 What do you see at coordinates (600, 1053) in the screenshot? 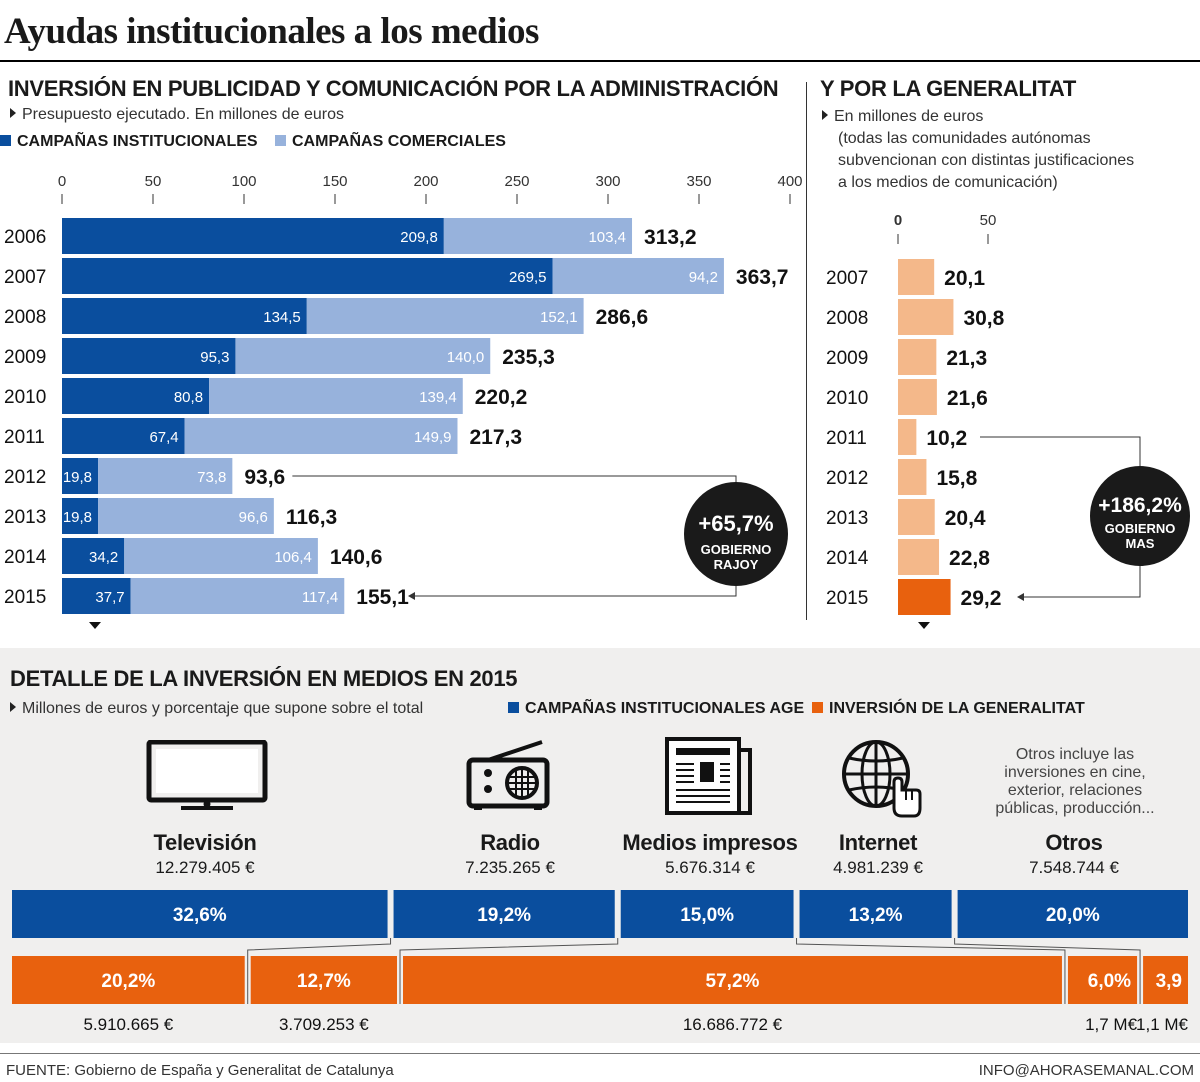
I see `footer-divider` at bounding box center [600, 1053].